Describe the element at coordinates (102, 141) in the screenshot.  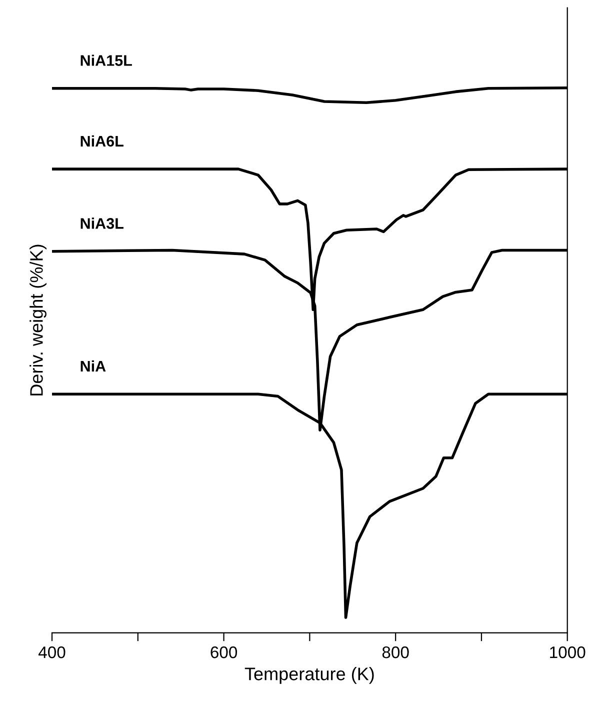
I see `series-label: NiA6L` at that location.